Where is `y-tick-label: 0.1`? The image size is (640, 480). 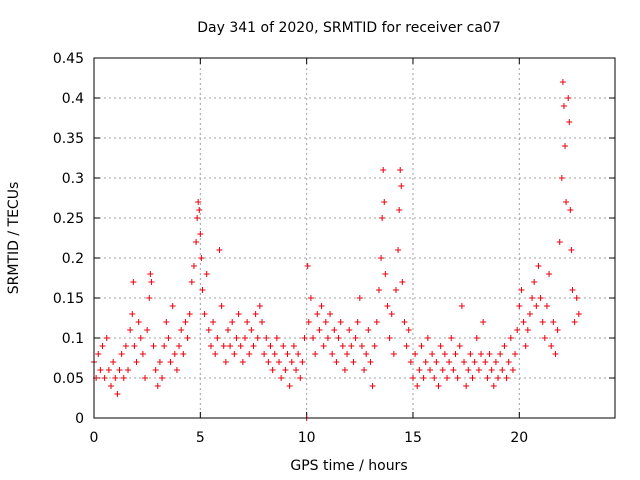 y-tick-label: 0.1 is located at coordinates (73, 339).